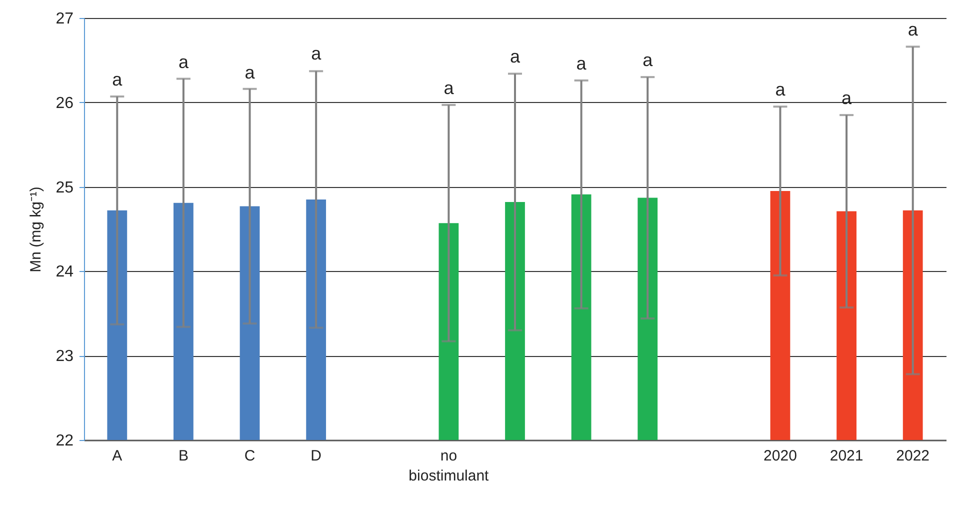 The height and width of the screenshot is (510, 954). Describe the element at coordinates (65, 272) in the screenshot. I see `y-tick-label: 24` at that location.